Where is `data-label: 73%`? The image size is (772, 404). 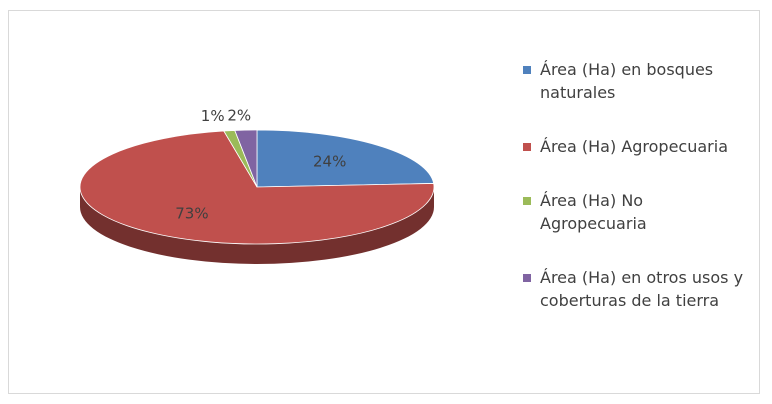 data-label: 73% is located at coordinates (191, 214).